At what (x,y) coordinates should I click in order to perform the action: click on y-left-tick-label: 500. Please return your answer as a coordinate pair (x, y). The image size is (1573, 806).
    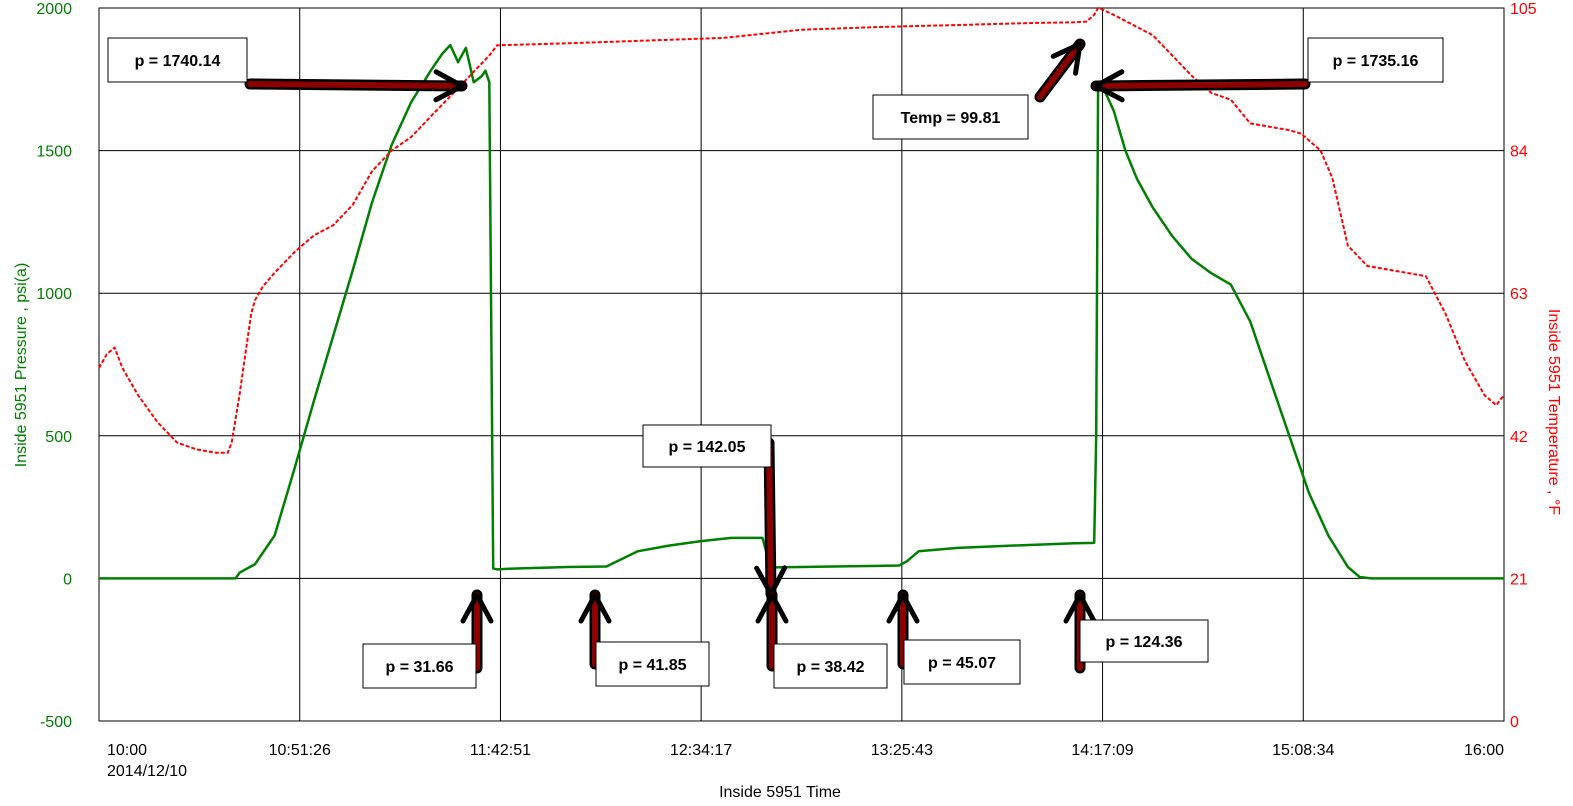
    Looking at the image, I should click on (58, 437).